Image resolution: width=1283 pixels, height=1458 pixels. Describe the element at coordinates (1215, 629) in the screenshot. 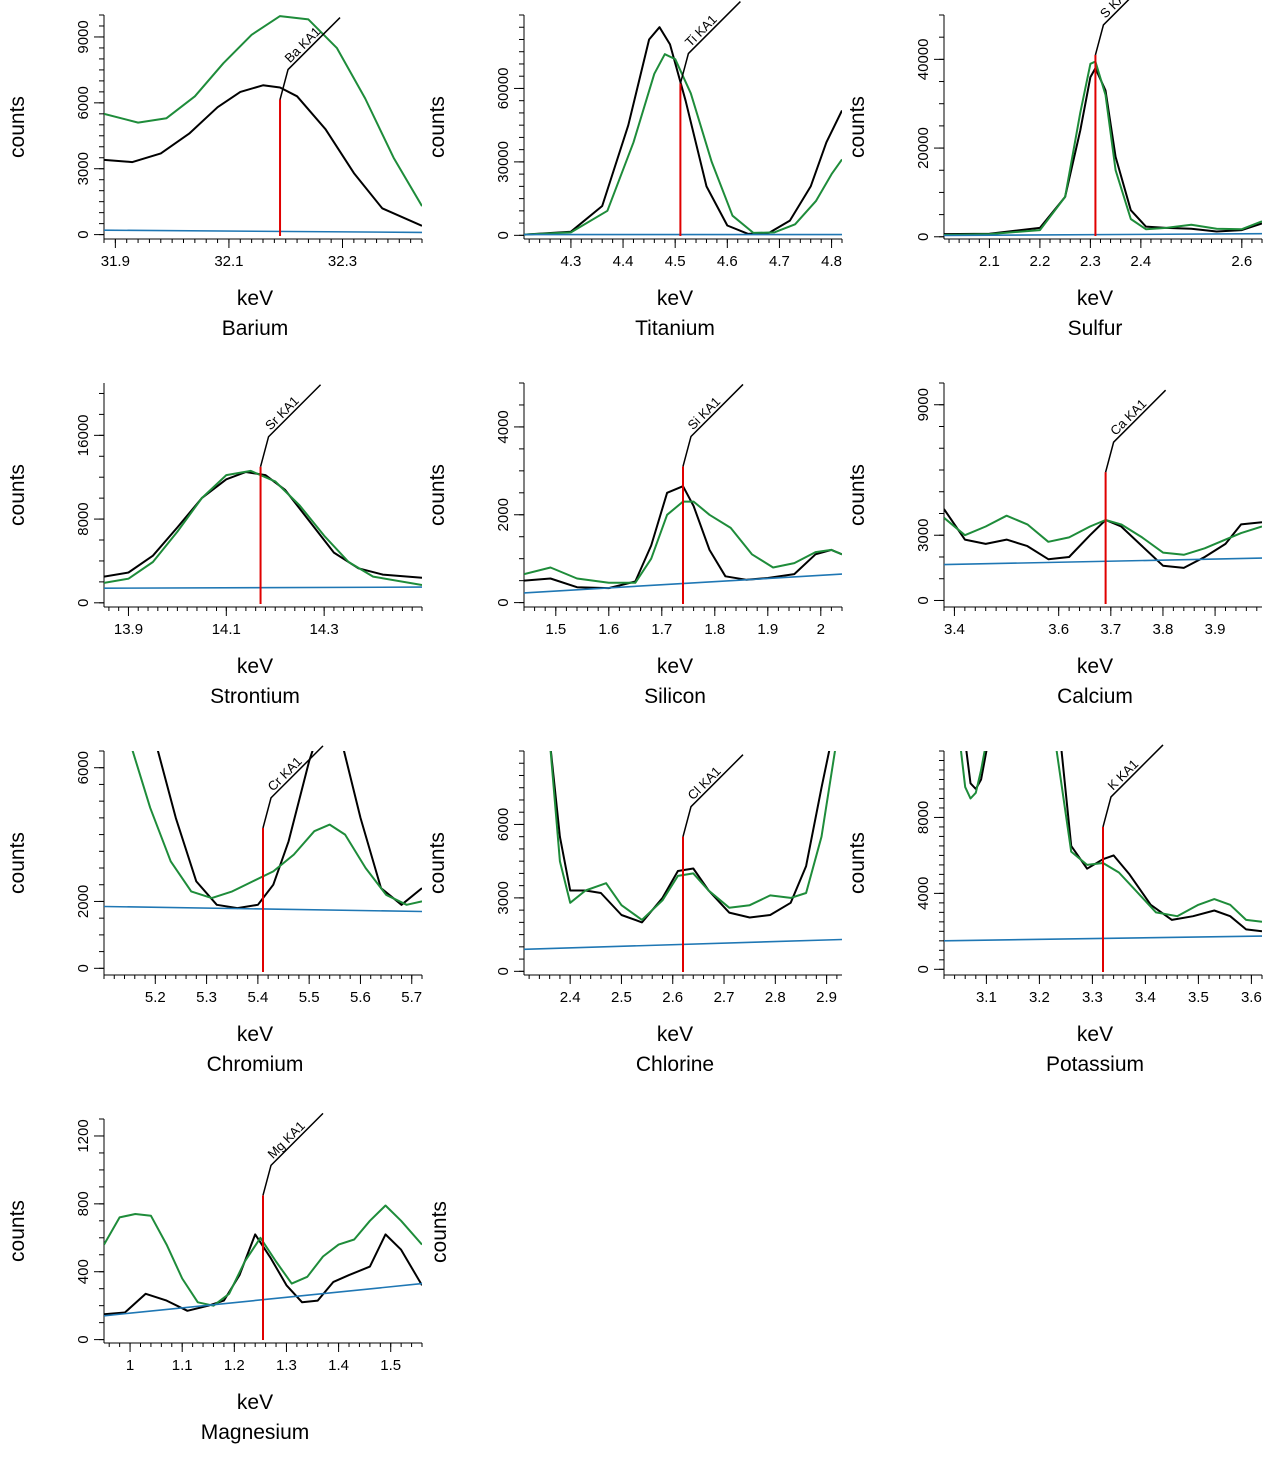

I see `x-tick-label: 3.9` at that location.